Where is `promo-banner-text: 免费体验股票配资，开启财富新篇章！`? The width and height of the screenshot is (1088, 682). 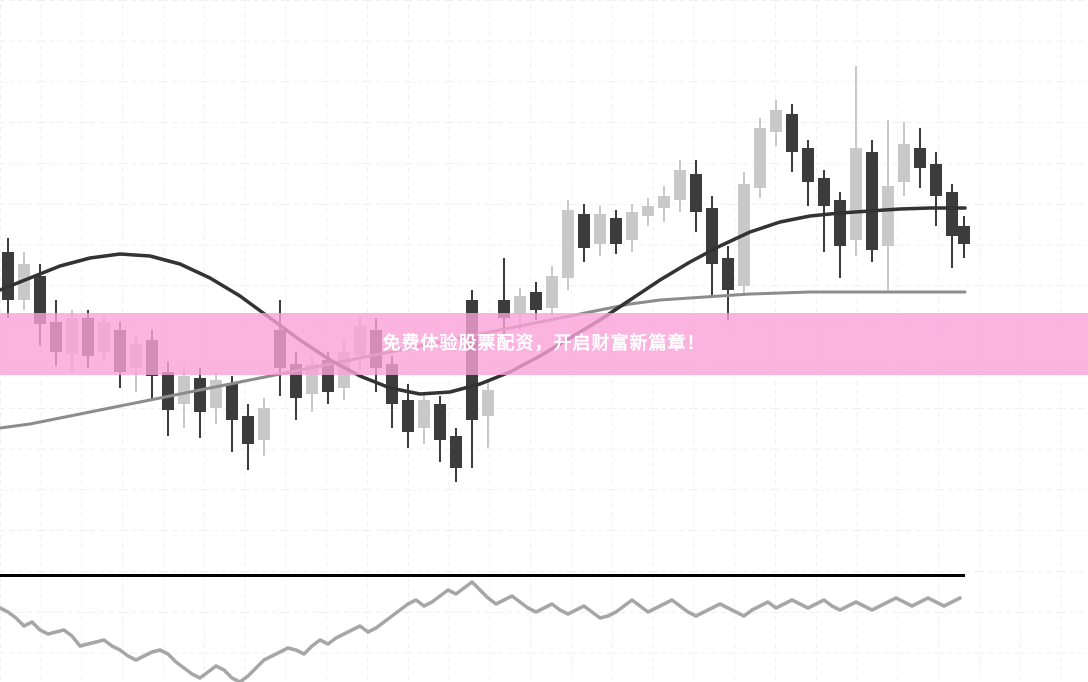 promo-banner-text: 免费体验股票配资，开启财富新篇章！ is located at coordinates (544, 343).